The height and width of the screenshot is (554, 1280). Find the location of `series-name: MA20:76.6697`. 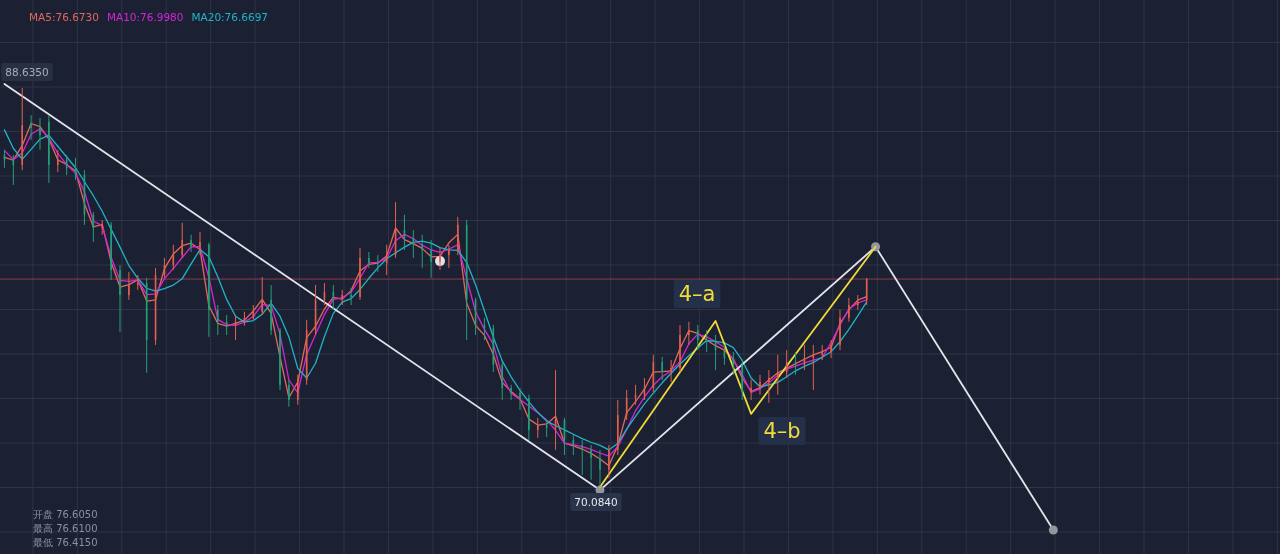

series-name: MA20:76.6697 is located at coordinates (229, 17).